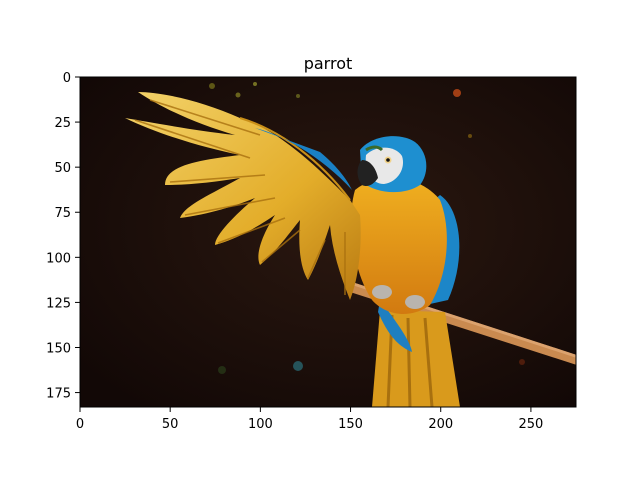  I want to click on y-tick-label: 75, so click(62, 213).